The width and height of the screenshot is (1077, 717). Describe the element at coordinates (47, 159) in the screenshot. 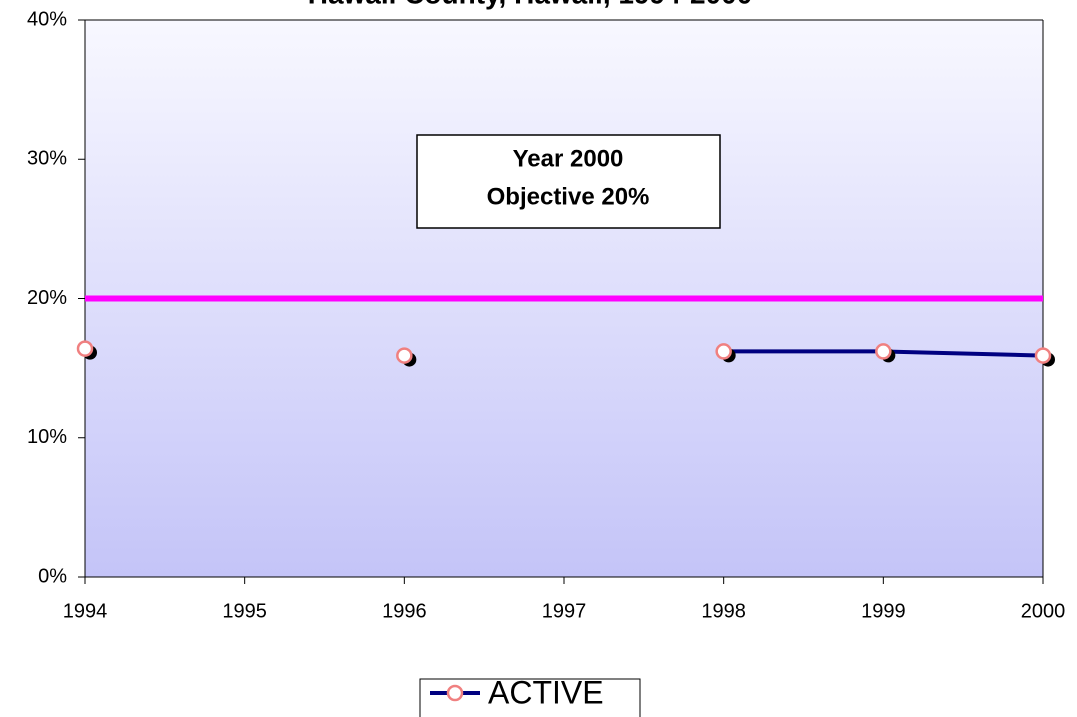

I see `y-tick-label: 30%` at that location.